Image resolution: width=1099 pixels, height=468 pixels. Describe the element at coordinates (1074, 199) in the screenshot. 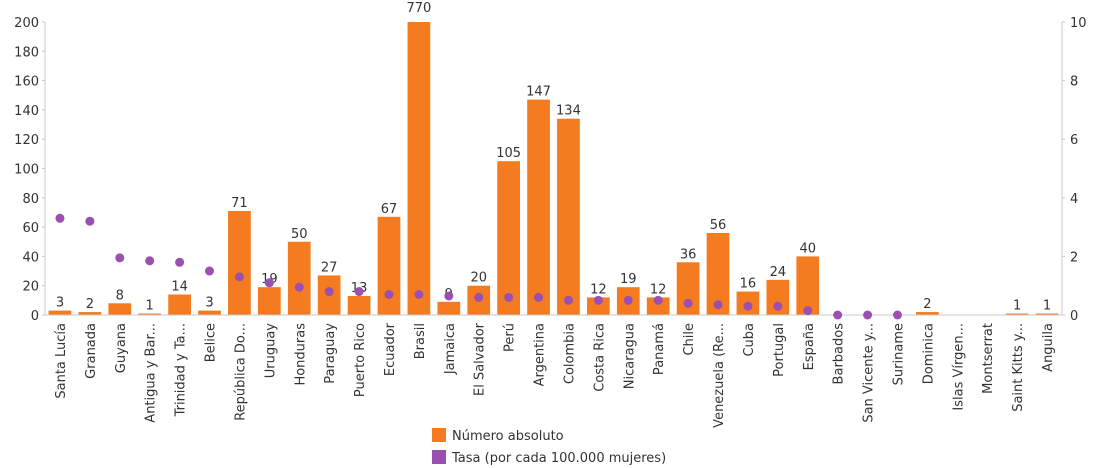

I see `y2-tick-label: 4` at that location.